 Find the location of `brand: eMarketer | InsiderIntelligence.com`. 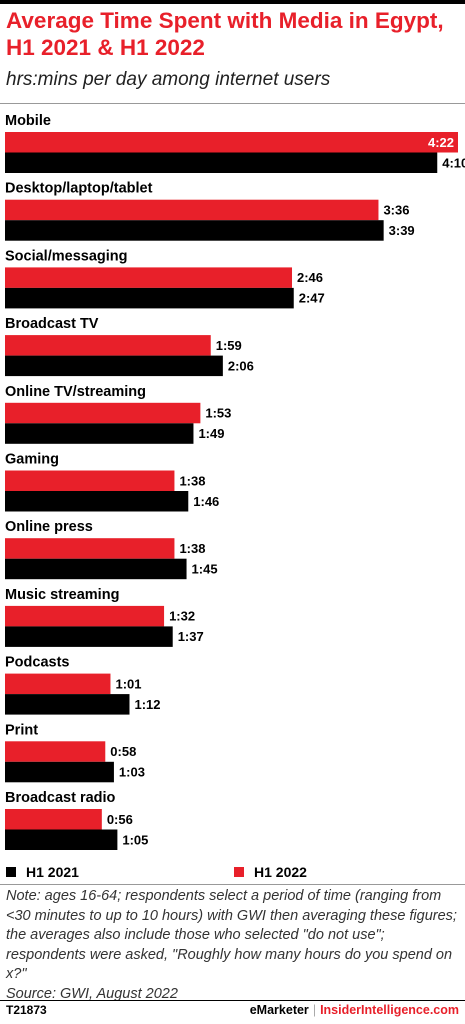

brand: eMarketer | InsiderIntelligence.com is located at coordinates (354, 1010).